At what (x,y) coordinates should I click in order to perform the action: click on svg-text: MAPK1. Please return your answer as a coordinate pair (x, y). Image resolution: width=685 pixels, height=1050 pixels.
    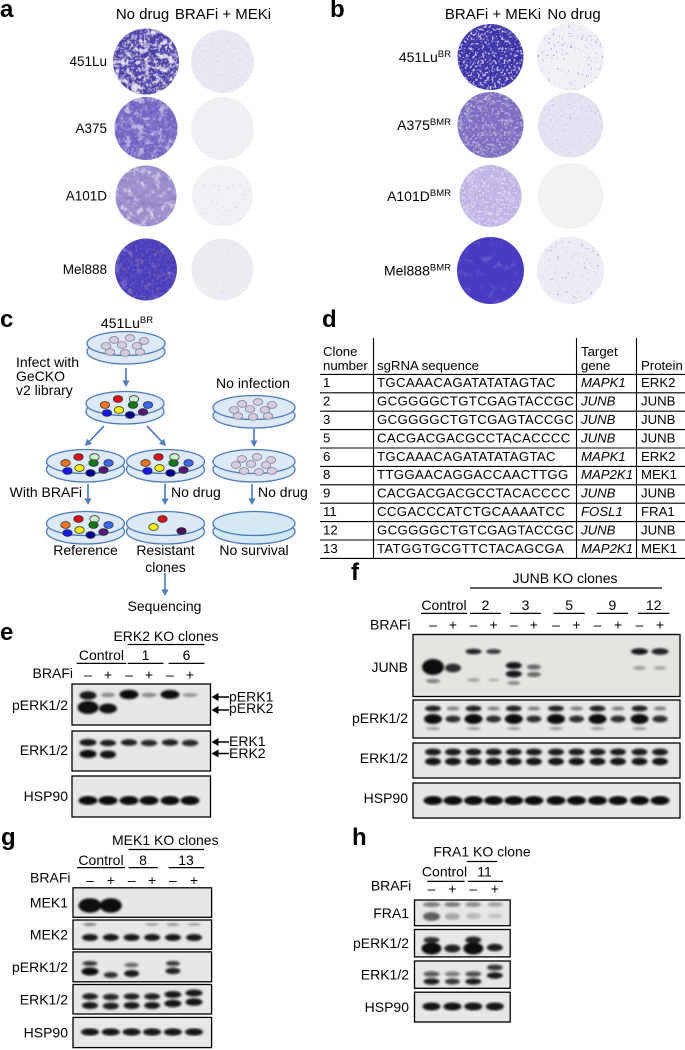
    Looking at the image, I should click on (603, 456).